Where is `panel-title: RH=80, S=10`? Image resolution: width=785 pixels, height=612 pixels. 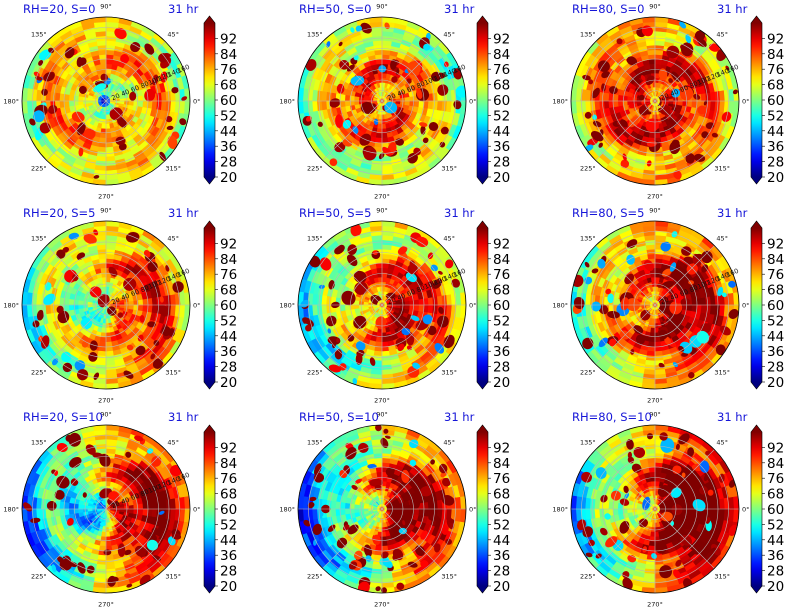
panel-title: RH=80, S=10 is located at coordinates (612, 417).